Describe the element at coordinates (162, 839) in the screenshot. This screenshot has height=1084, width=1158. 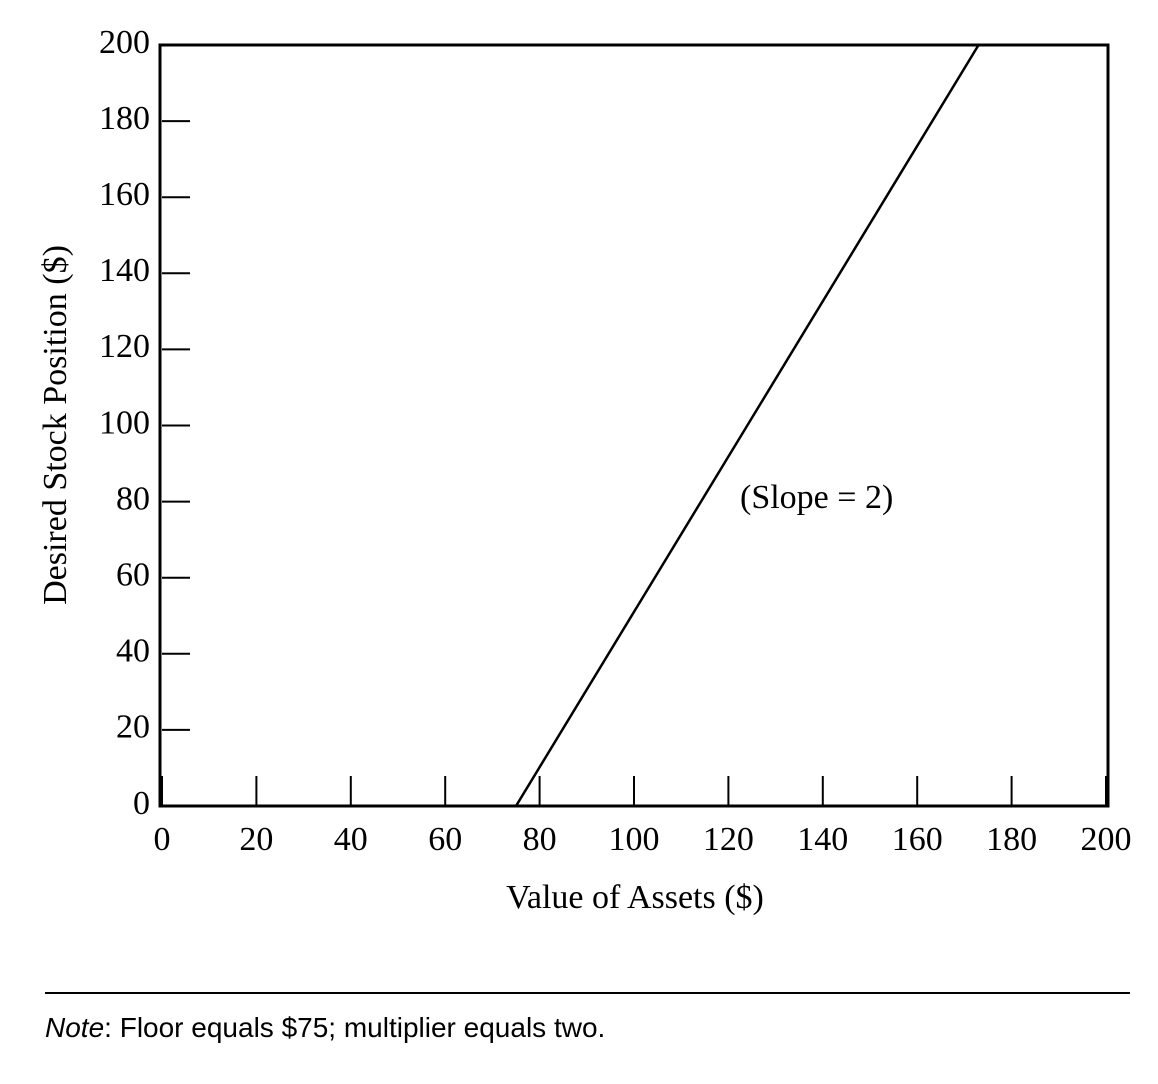
I see `x-tick-label: 0` at that location.